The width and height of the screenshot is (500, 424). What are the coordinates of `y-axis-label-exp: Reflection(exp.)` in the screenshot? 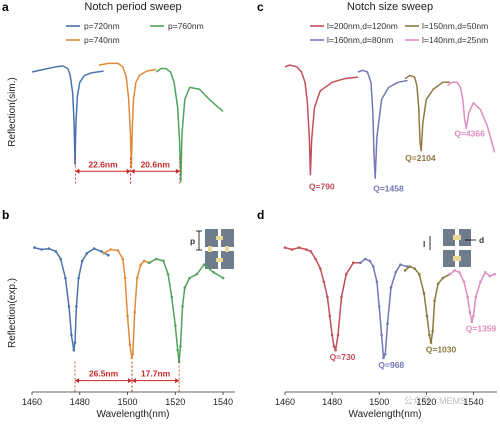 It's located at (12, 313).